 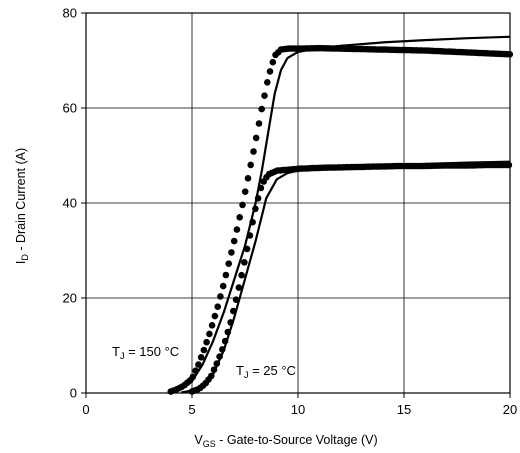 I want to click on y-tick-label: 40, so click(x=70, y=203).